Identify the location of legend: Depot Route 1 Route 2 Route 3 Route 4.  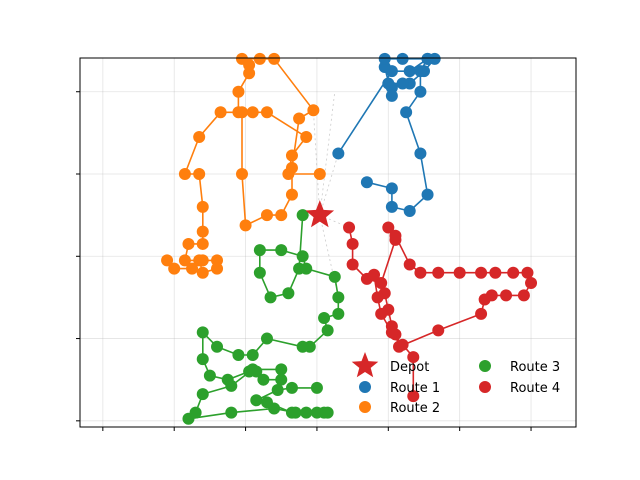
(455, 384).